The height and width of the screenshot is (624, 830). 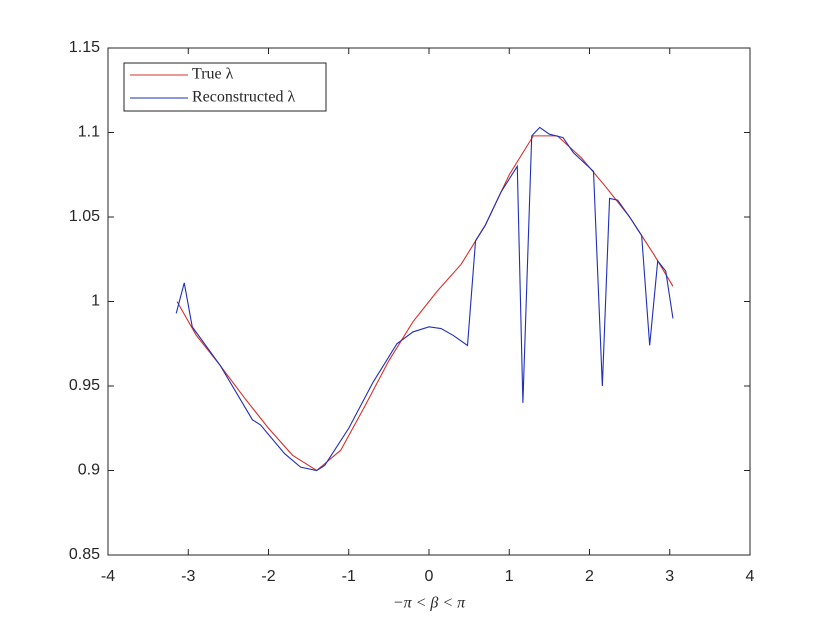 I want to click on y-tick-label: 1, so click(x=95, y=301).